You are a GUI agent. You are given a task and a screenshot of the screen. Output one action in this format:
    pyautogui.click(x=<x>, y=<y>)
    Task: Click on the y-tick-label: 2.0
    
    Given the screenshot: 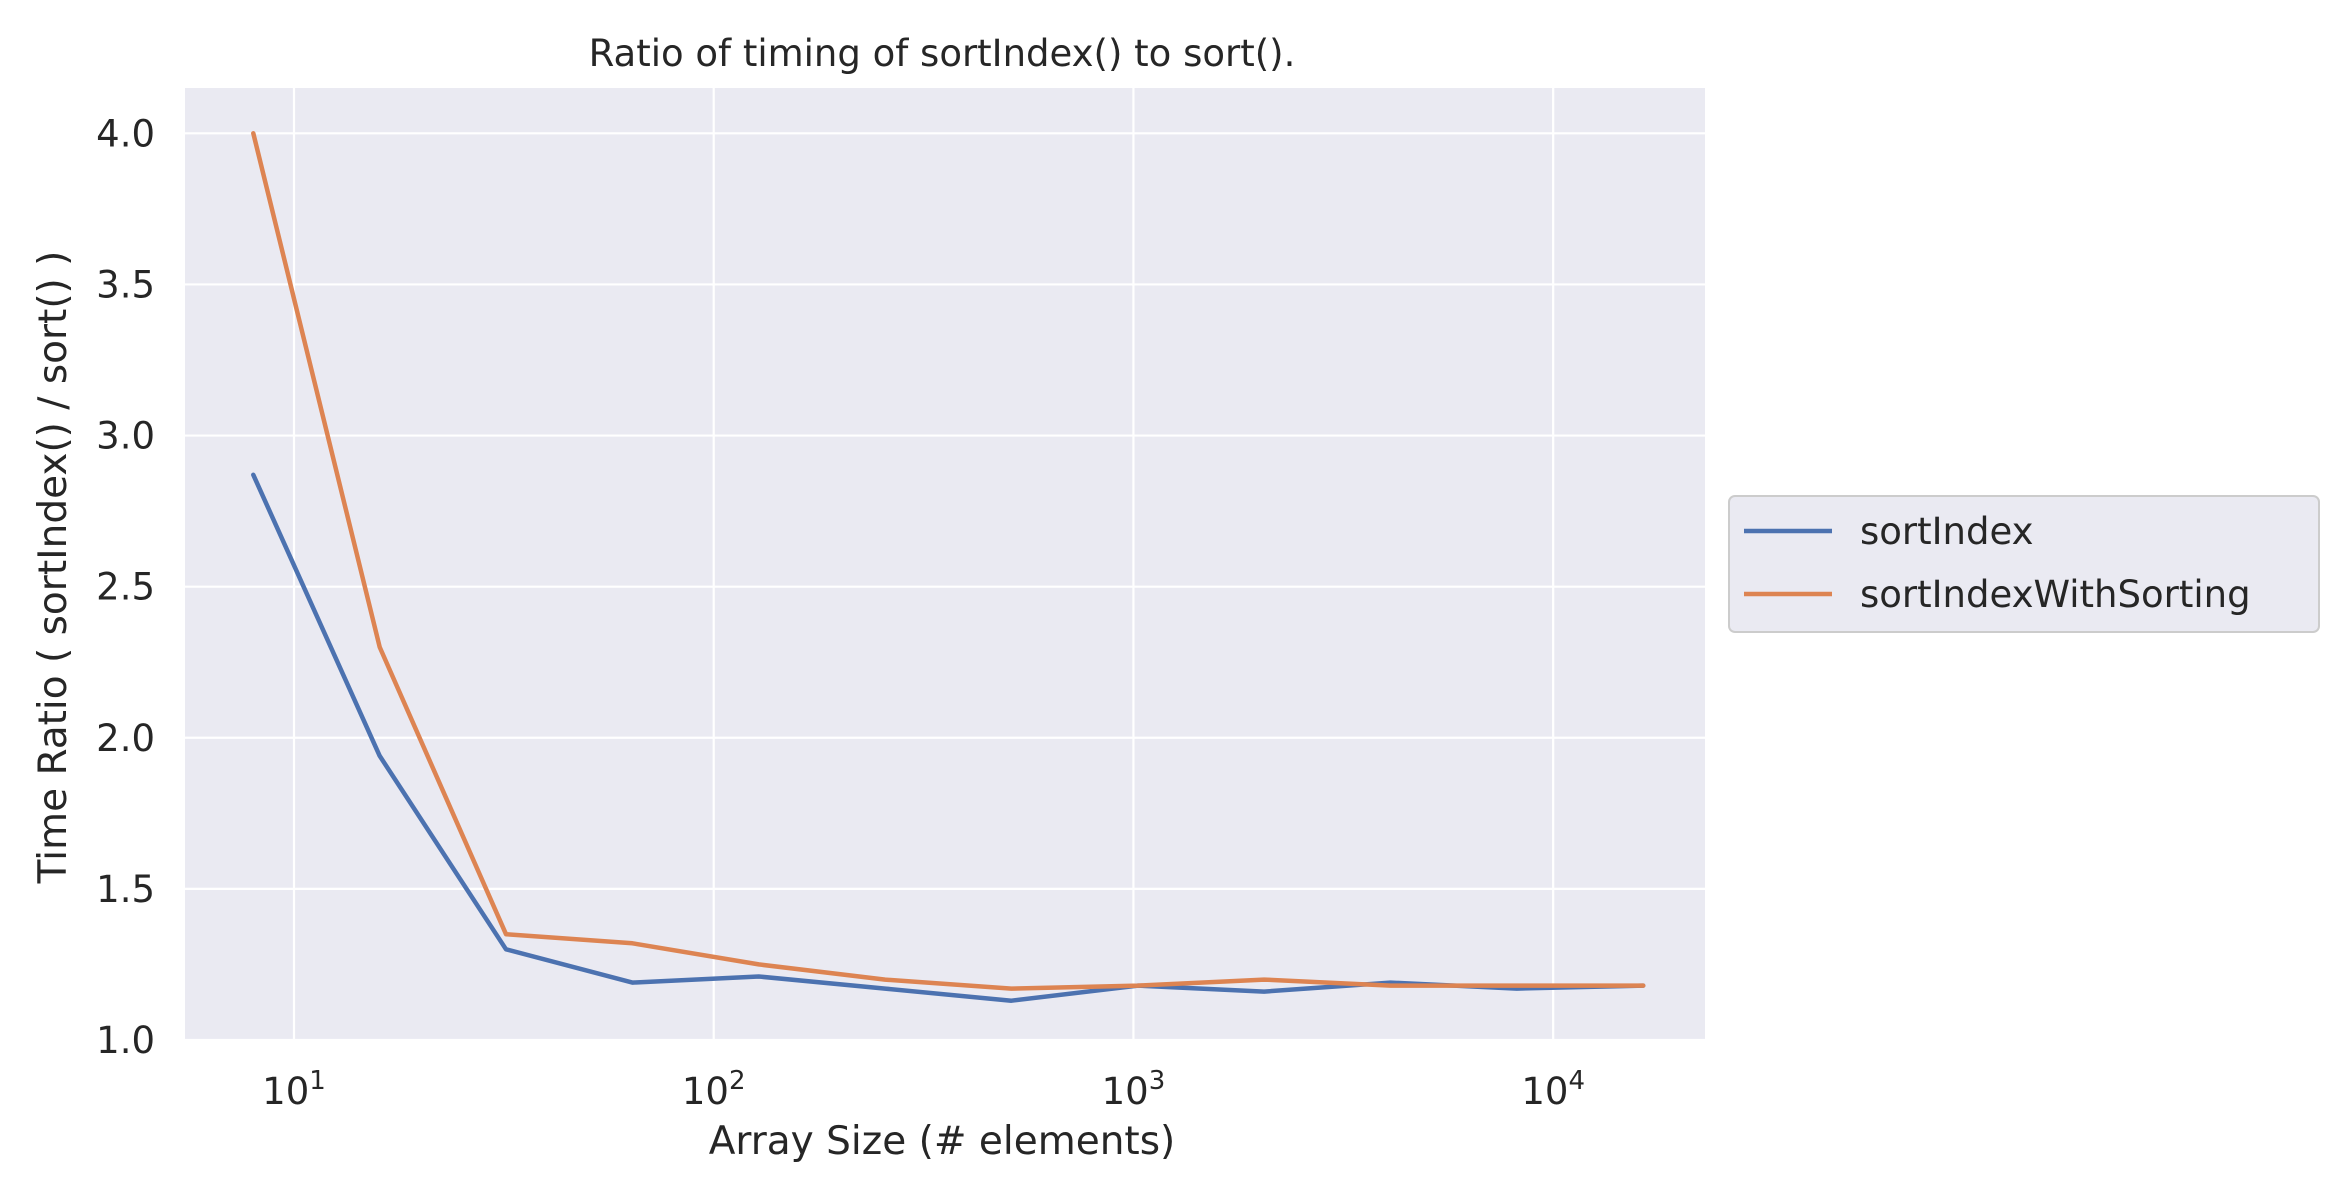 What is the action you would take?
    pyautogui.click(x=125, y=738)
    